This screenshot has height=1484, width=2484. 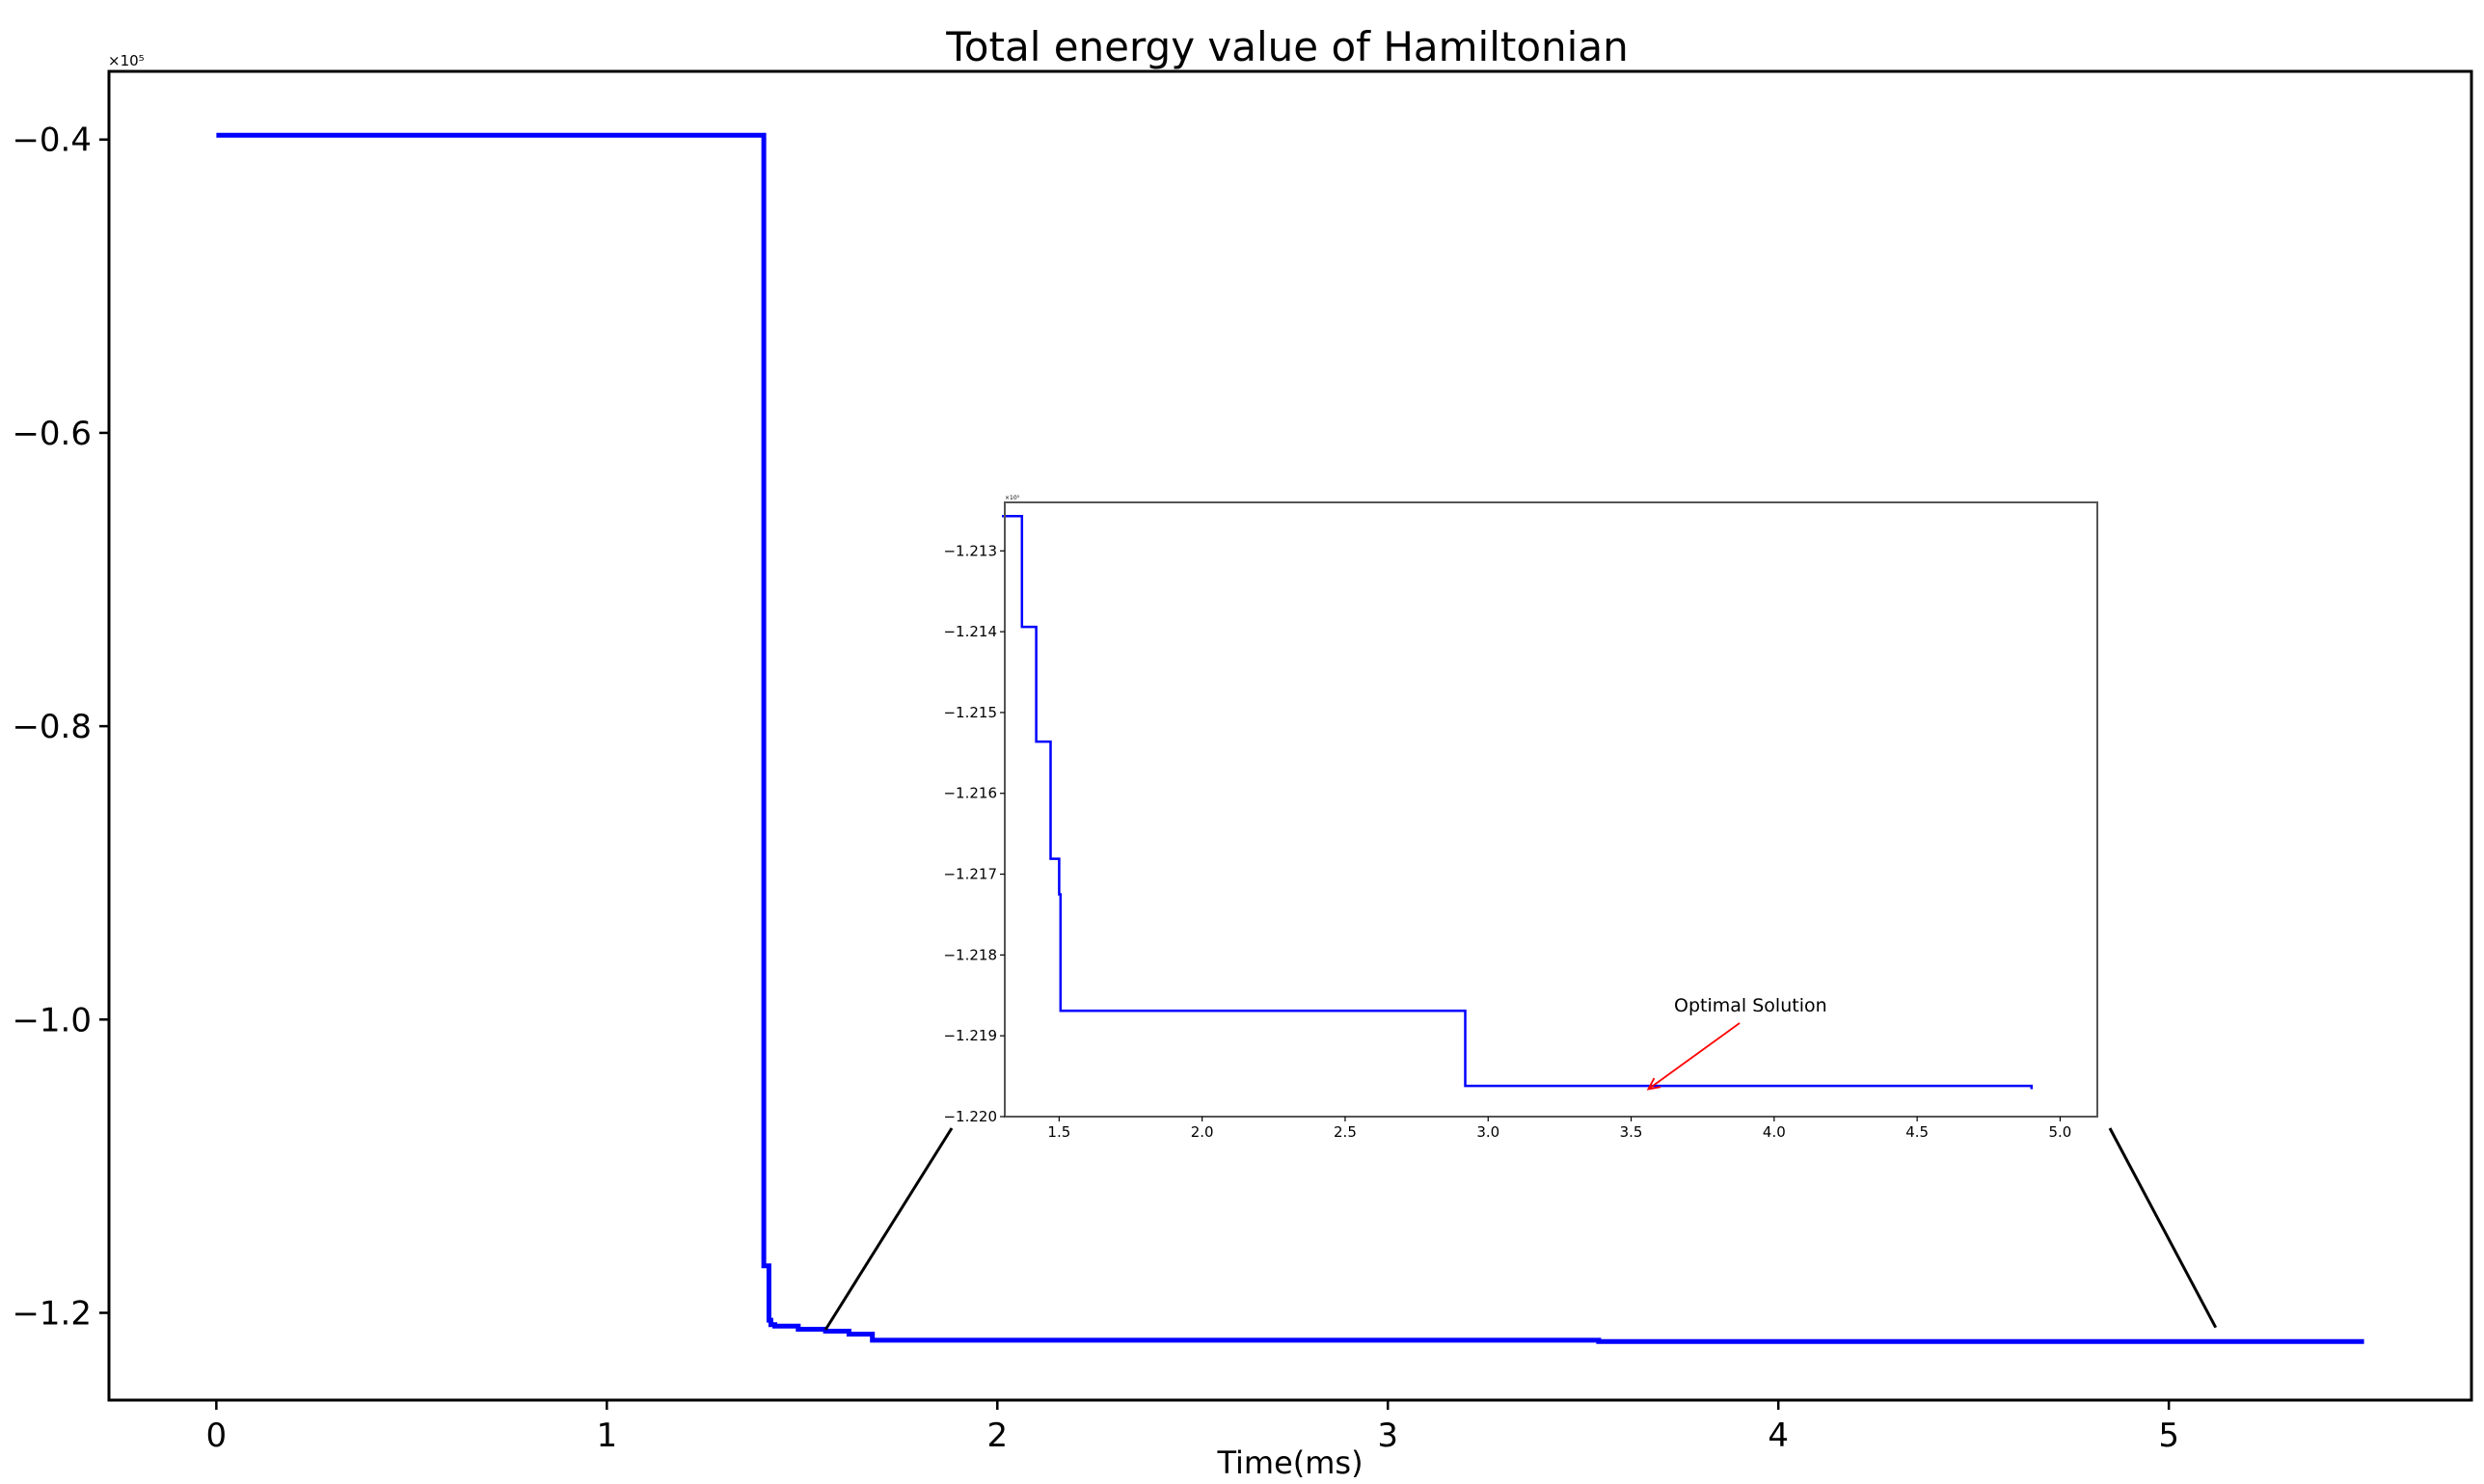 What do you see at coordinates (1778, 1436) in the screenshot?
I see `x-tick-label: 4` at bounding box center [1778, 1436].